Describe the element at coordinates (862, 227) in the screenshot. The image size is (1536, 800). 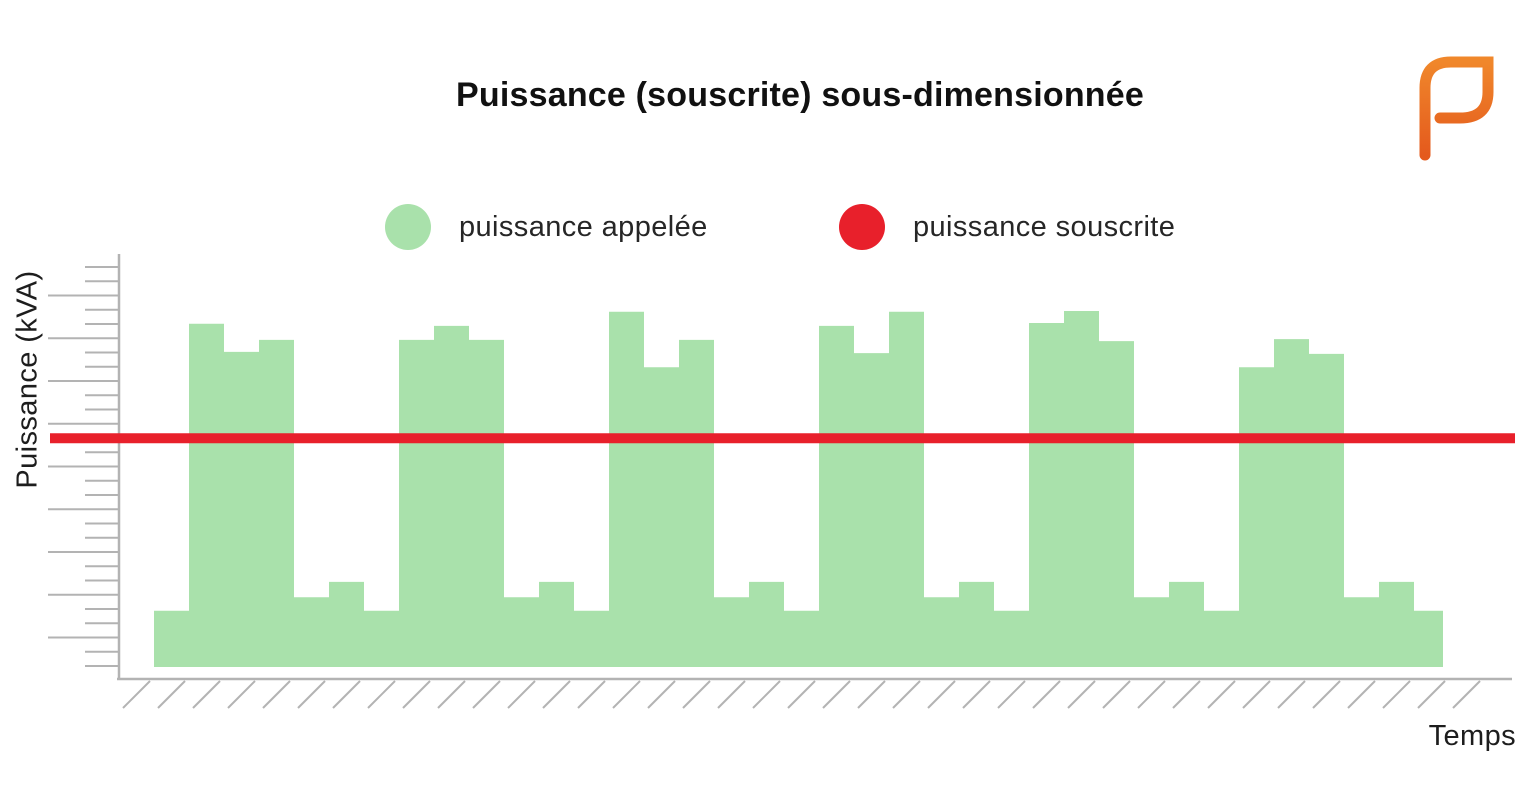
I see `legend-dot-red` at that location.